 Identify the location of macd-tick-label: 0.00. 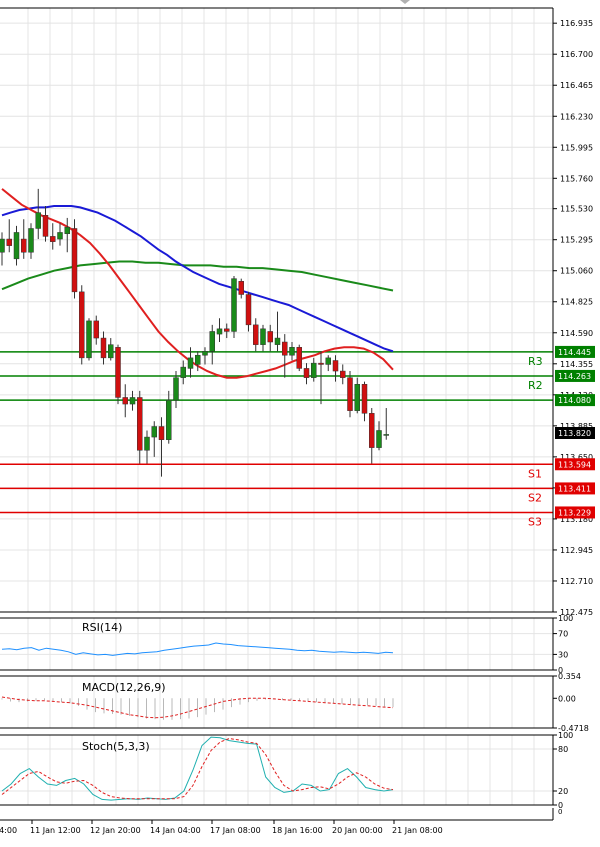
(567, 698).